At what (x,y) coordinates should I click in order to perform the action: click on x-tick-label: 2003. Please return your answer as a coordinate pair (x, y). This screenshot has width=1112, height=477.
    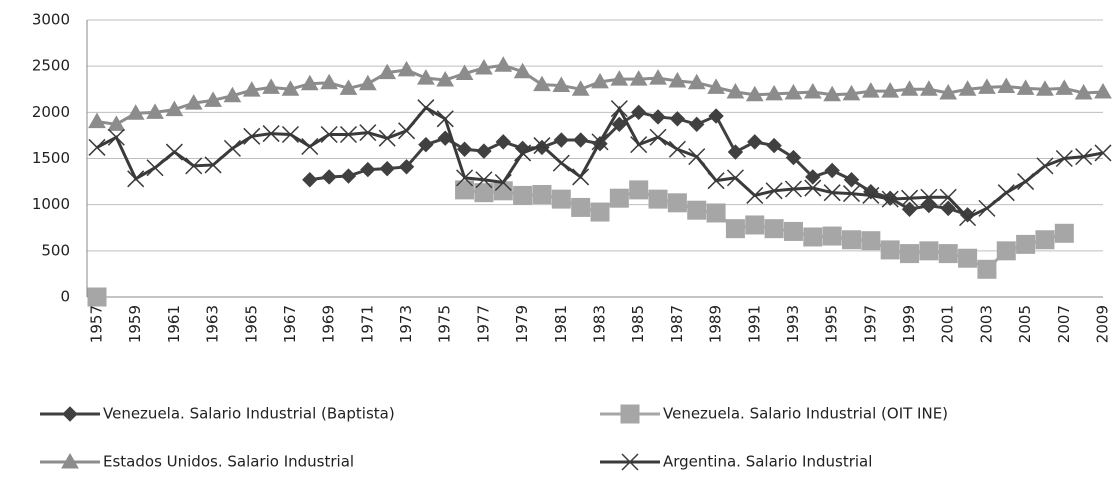
    Looking at the image, I should click on (986, 324).